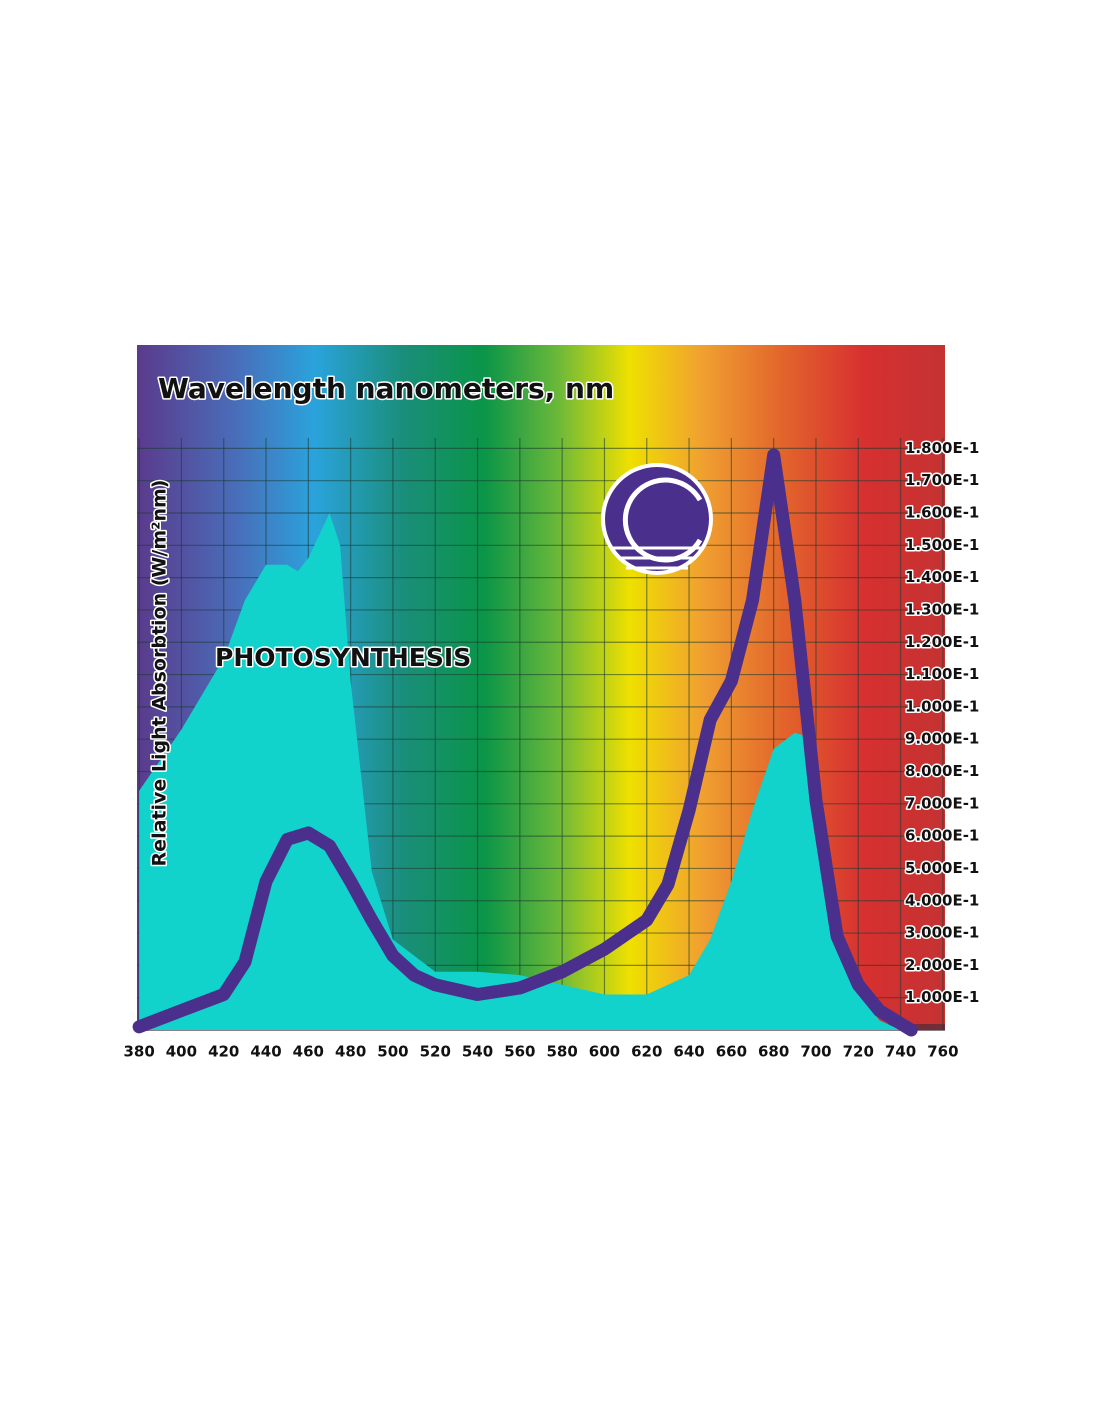  I want to click on x-tick-label: 620, so click(646, 1052).